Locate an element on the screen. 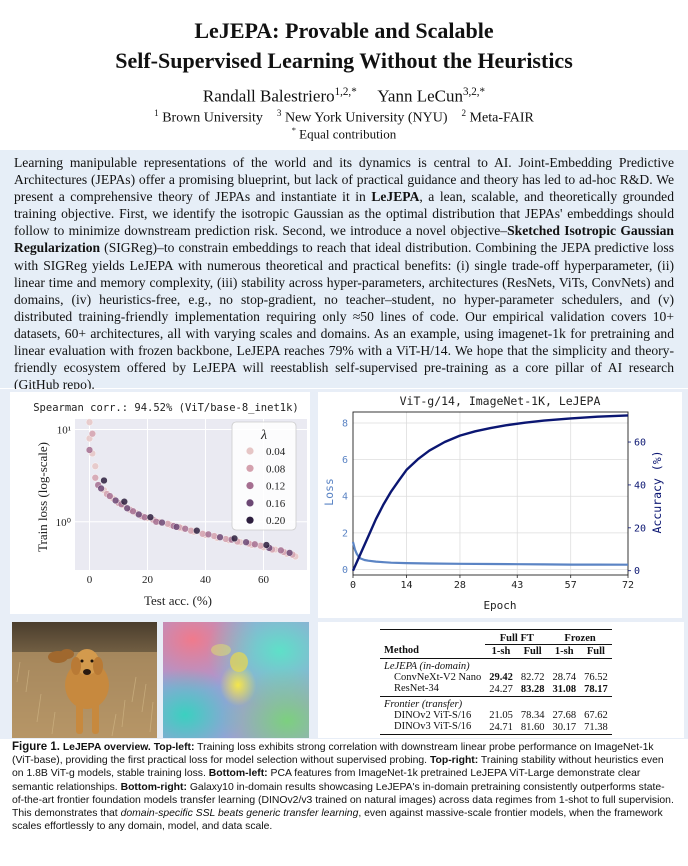  scatter-xlabel: Test acc. (%) is located at coordinates (178, 600).